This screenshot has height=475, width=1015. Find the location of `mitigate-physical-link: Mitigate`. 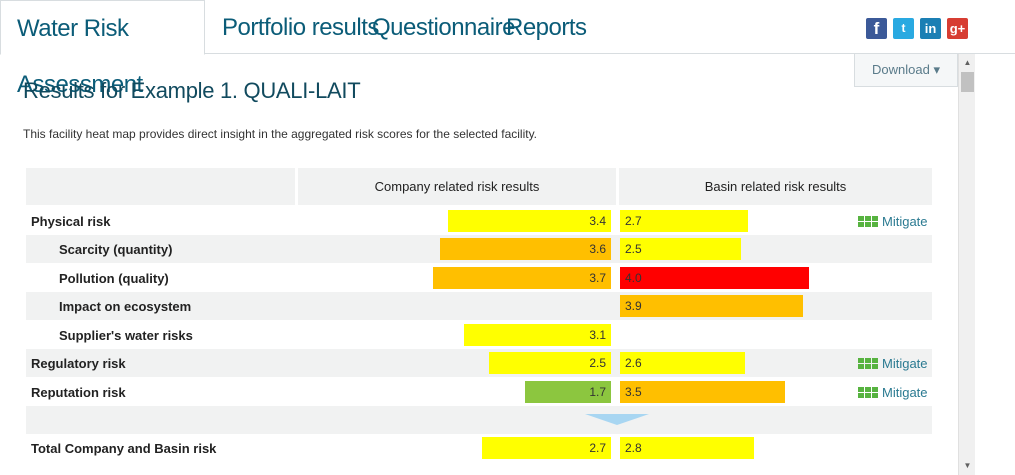

mitigate-physical-link: Mitigate is located at coordinates (893, 221).